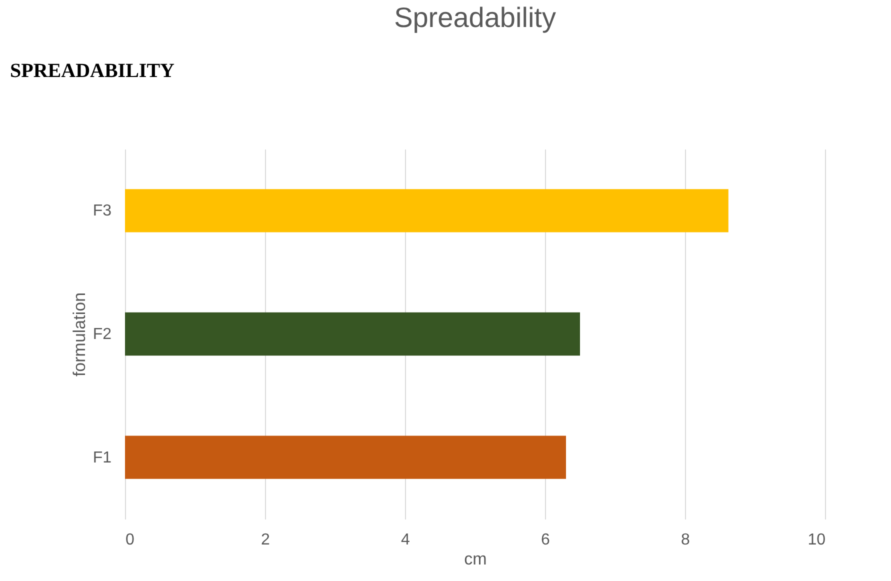 The width and height of the screenshot is (891, 581). I want to click on x-axis-title: cm, so click(475, 559).